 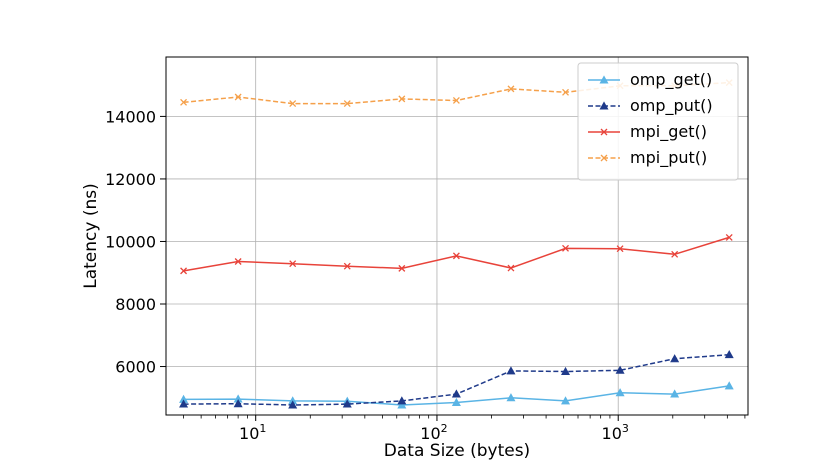 I want to click on y-tick-label: 6000, so click(x=135, y=367).